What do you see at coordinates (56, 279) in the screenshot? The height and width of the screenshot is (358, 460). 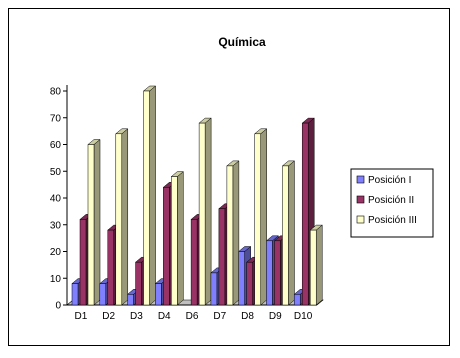 I see `y-tick-label: 10` at bounding box center [56, 279].